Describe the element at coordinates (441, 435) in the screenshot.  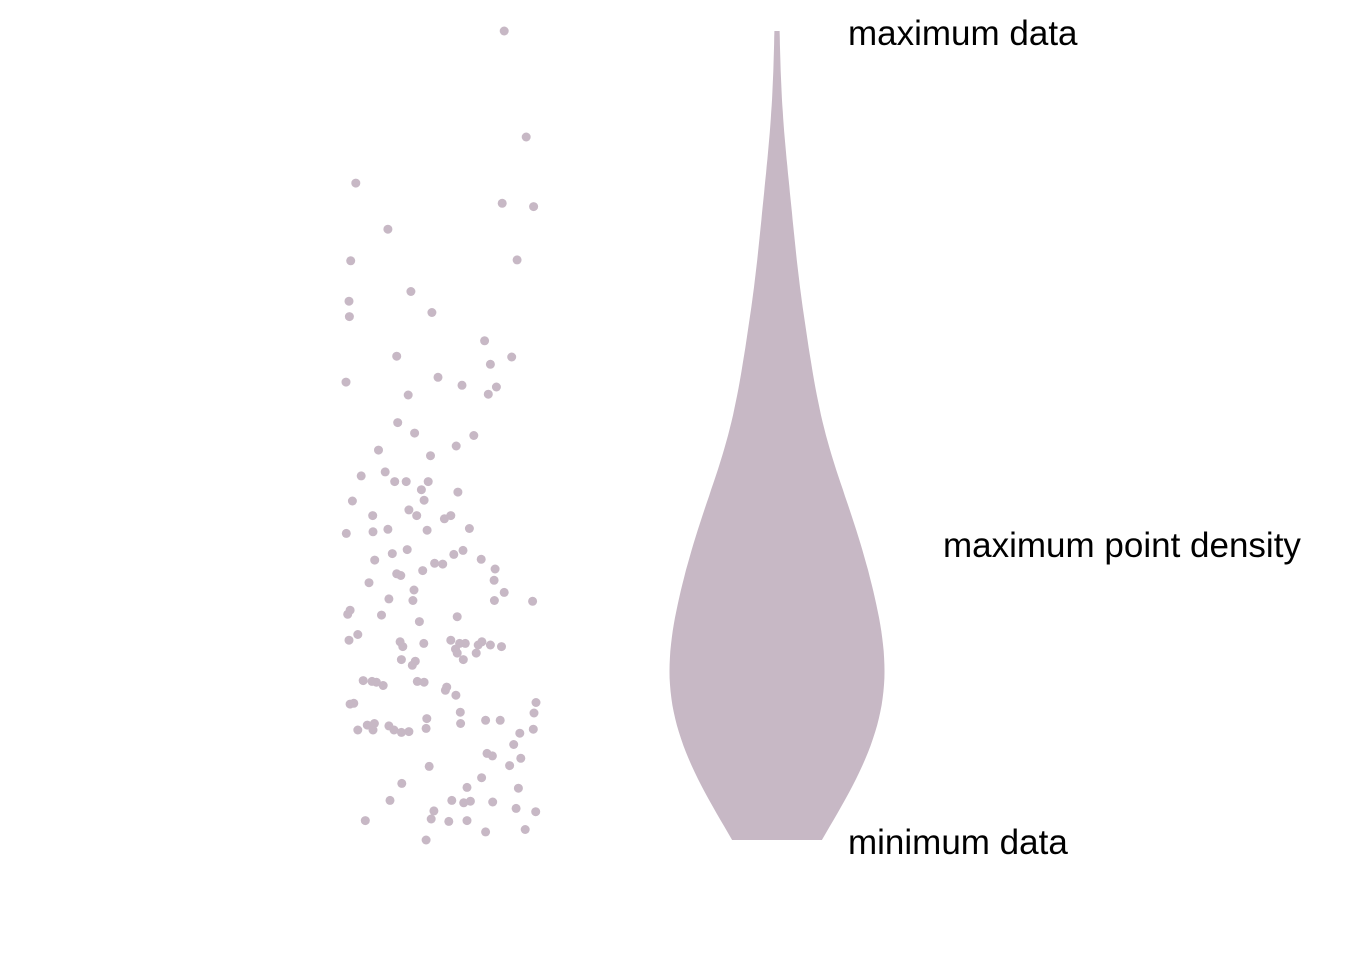
I see `jitter-points` at that location.